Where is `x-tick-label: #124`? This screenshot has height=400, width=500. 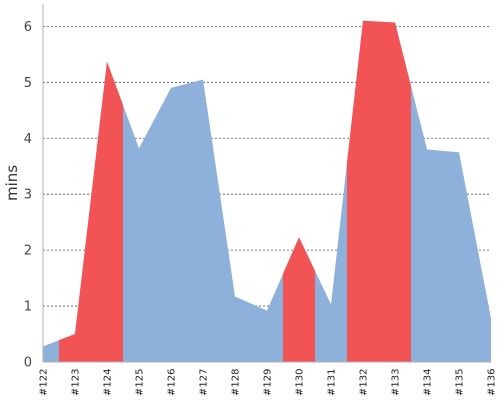
x-tick-label: #124 is located at coordinates (108, 382).